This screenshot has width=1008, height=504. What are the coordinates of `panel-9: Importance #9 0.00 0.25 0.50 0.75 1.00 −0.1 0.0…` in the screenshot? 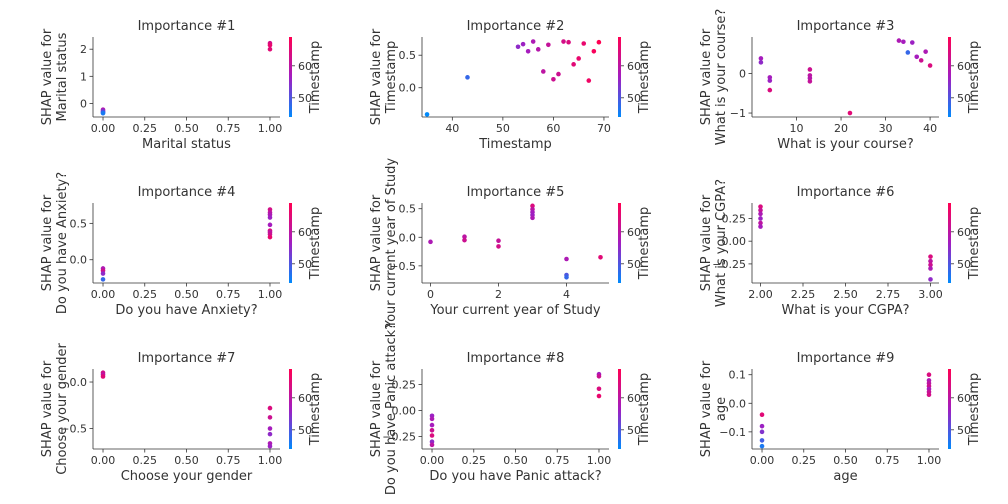 It's located at (840, 417).